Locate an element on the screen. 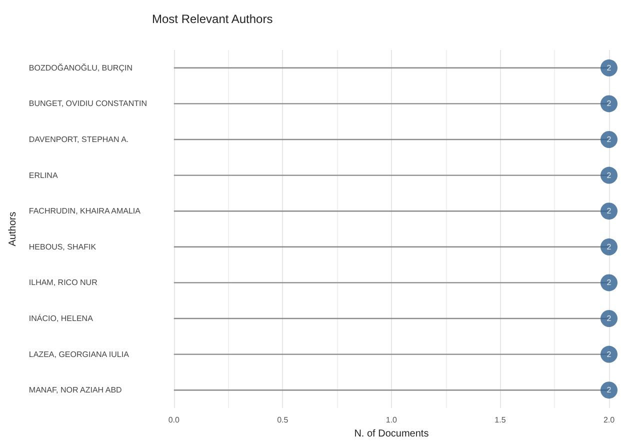 The image size is (621, 448). x-tick-label: 1.5 is located at coordinates (500, 420).